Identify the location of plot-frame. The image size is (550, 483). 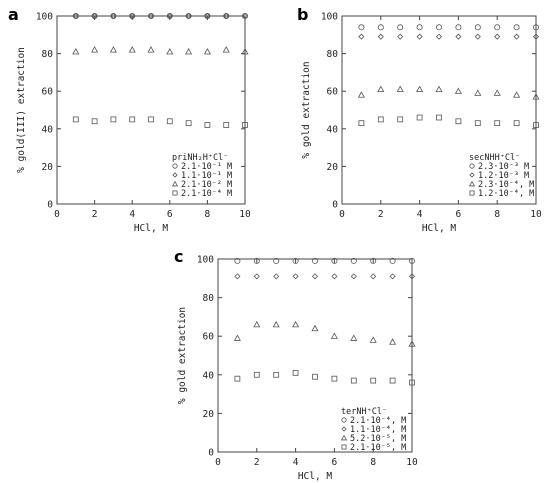
(439, 110).